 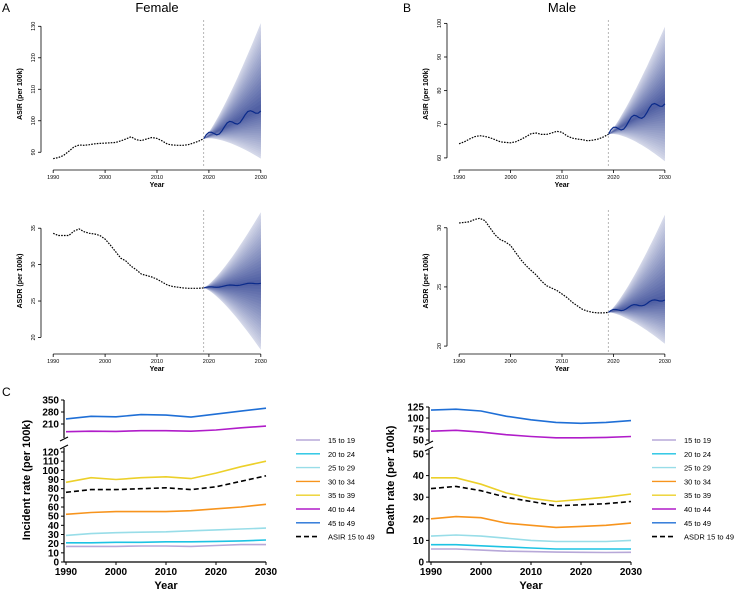 What do you see at coordinates (341, 468) in the screenshot?
I see `legend-label: 25 to 29` at bounding box center [341, 468].